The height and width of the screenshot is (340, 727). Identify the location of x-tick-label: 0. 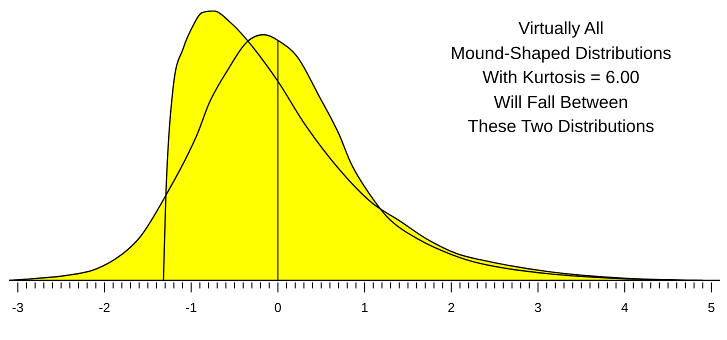
(278, 307).